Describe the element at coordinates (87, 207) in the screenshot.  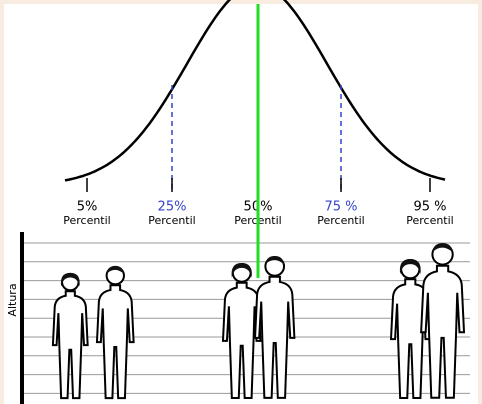
I see `percentile-value: 5%` at that location.